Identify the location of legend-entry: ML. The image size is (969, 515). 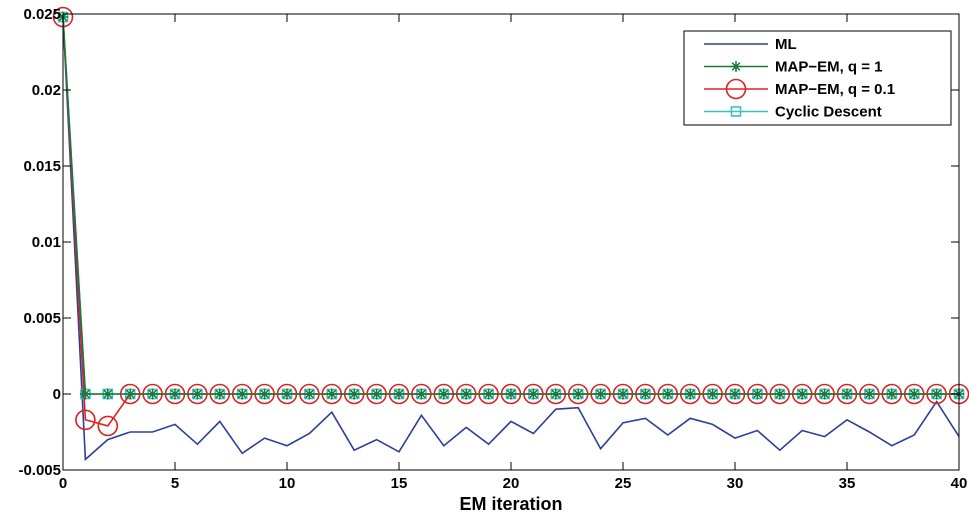
(750, 44).